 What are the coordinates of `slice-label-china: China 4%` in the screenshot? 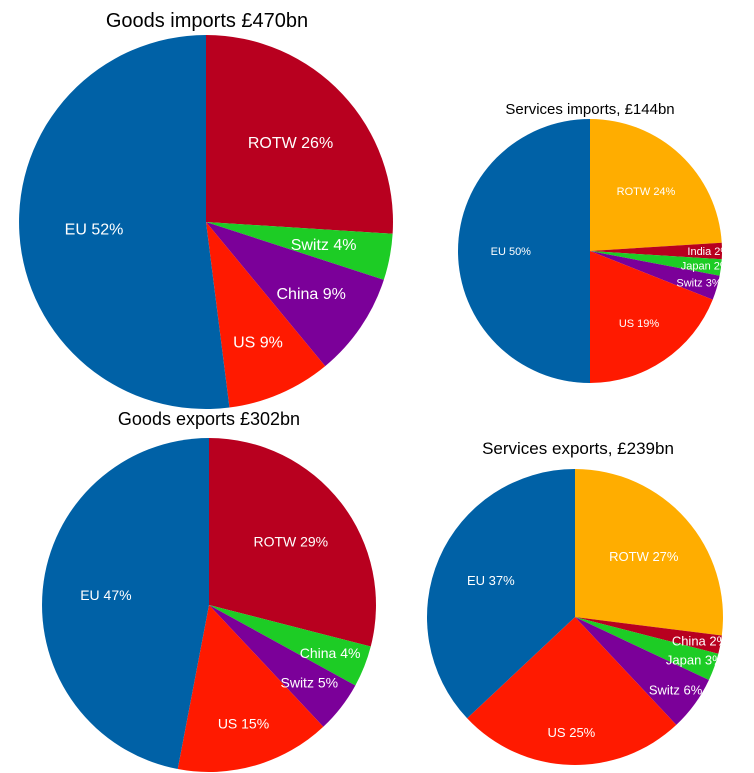 It's located at (330, 653).